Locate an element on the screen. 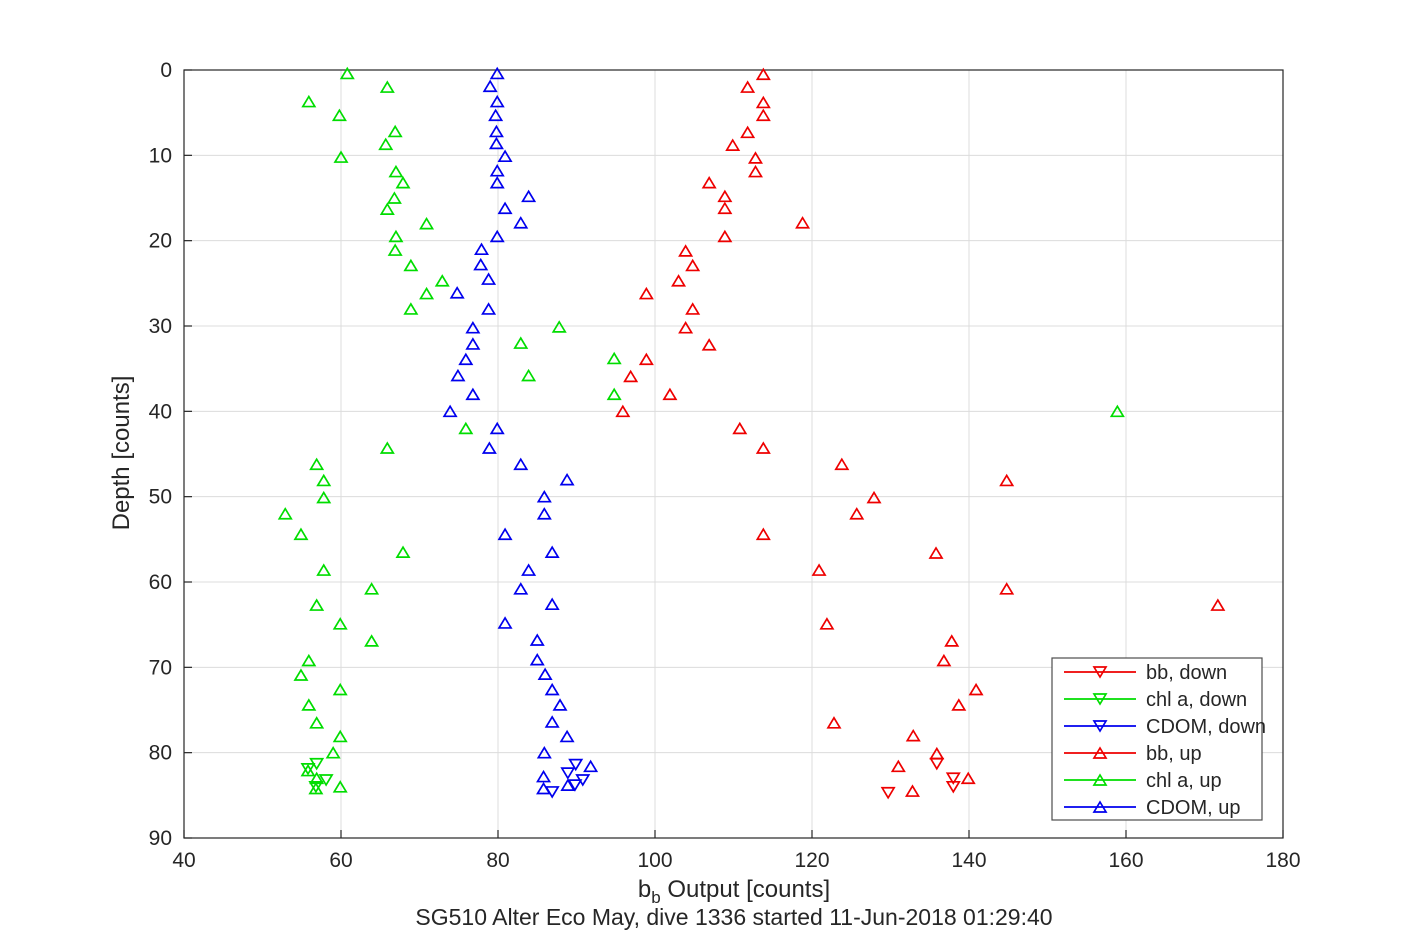  legend-box is located at coordinates (1157, 739).